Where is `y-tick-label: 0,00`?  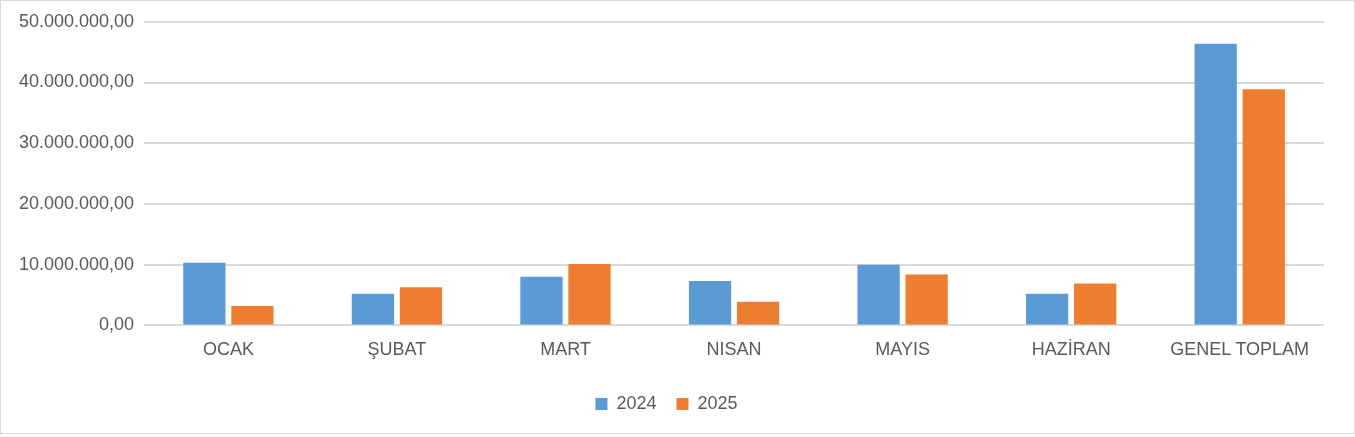 y-tick-label: 0,00 is located at coordinates (117, 324).